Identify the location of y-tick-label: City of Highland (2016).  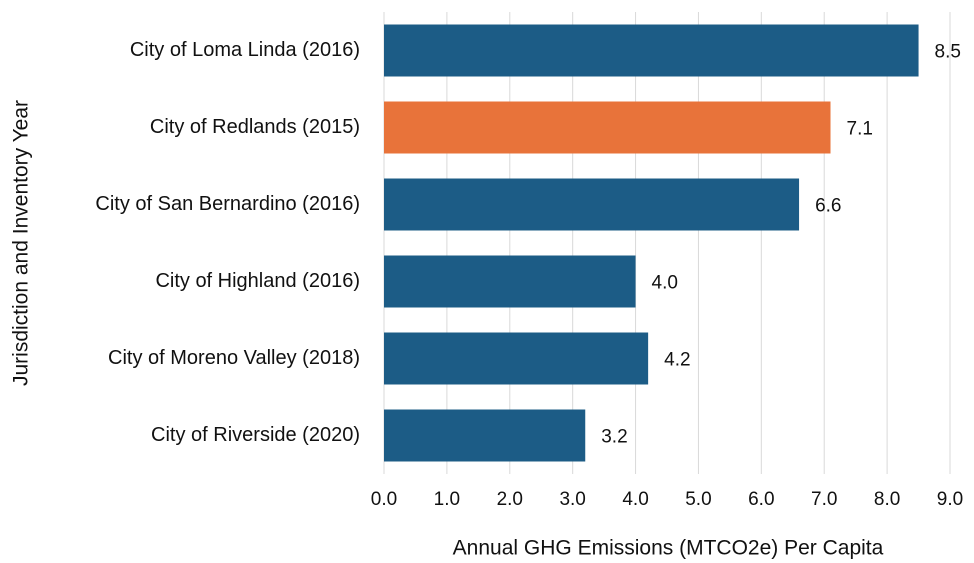
(257, 281).